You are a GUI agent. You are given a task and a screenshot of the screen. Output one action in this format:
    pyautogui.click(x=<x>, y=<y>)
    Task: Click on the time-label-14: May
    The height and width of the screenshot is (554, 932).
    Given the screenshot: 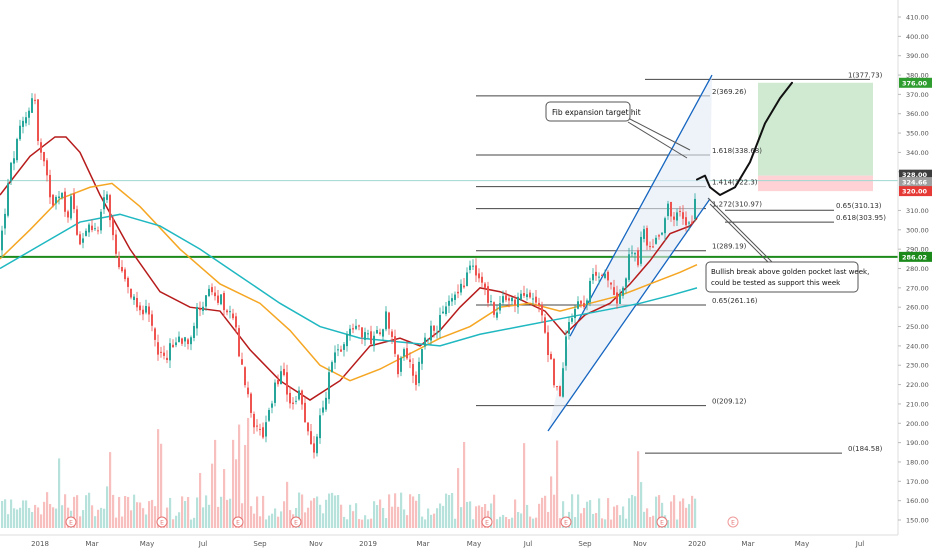 What is the action you would take?
    pyautogui.click(x=802, y=544)
    